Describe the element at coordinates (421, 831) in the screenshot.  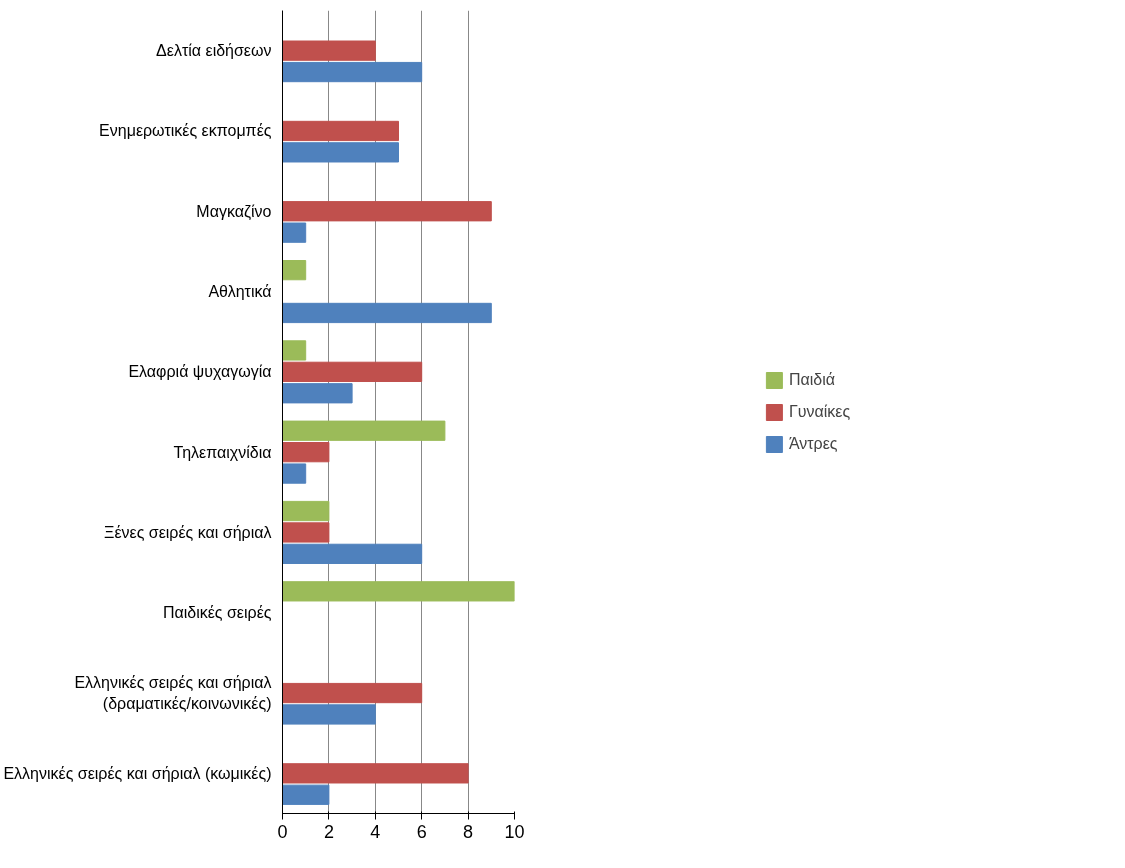
I see `x-tick-label: 6` at that location.